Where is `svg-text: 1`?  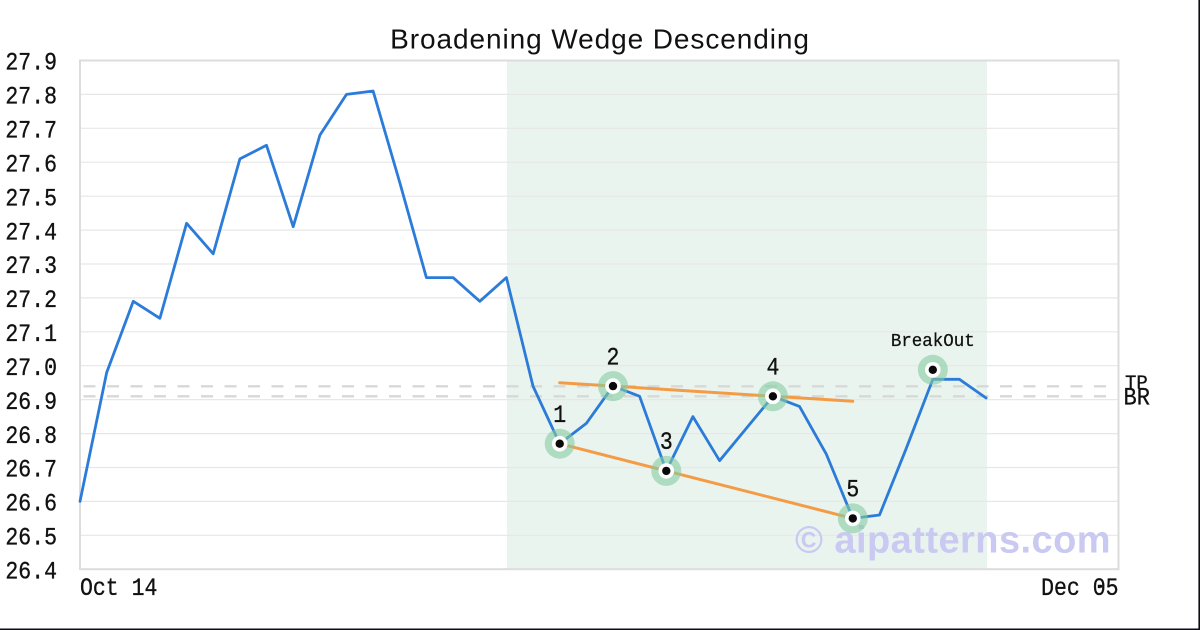
svg-text: 1 is located at coordinates (559, 416).